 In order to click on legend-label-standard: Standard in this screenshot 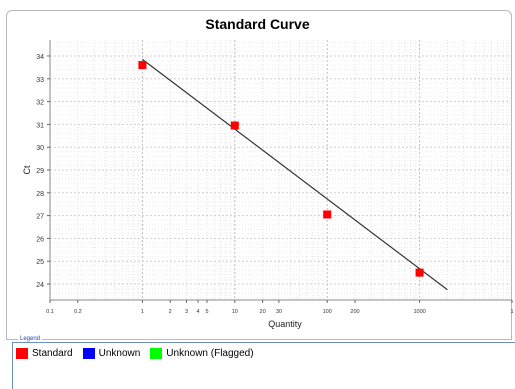, I will do `click(52, 353)`.